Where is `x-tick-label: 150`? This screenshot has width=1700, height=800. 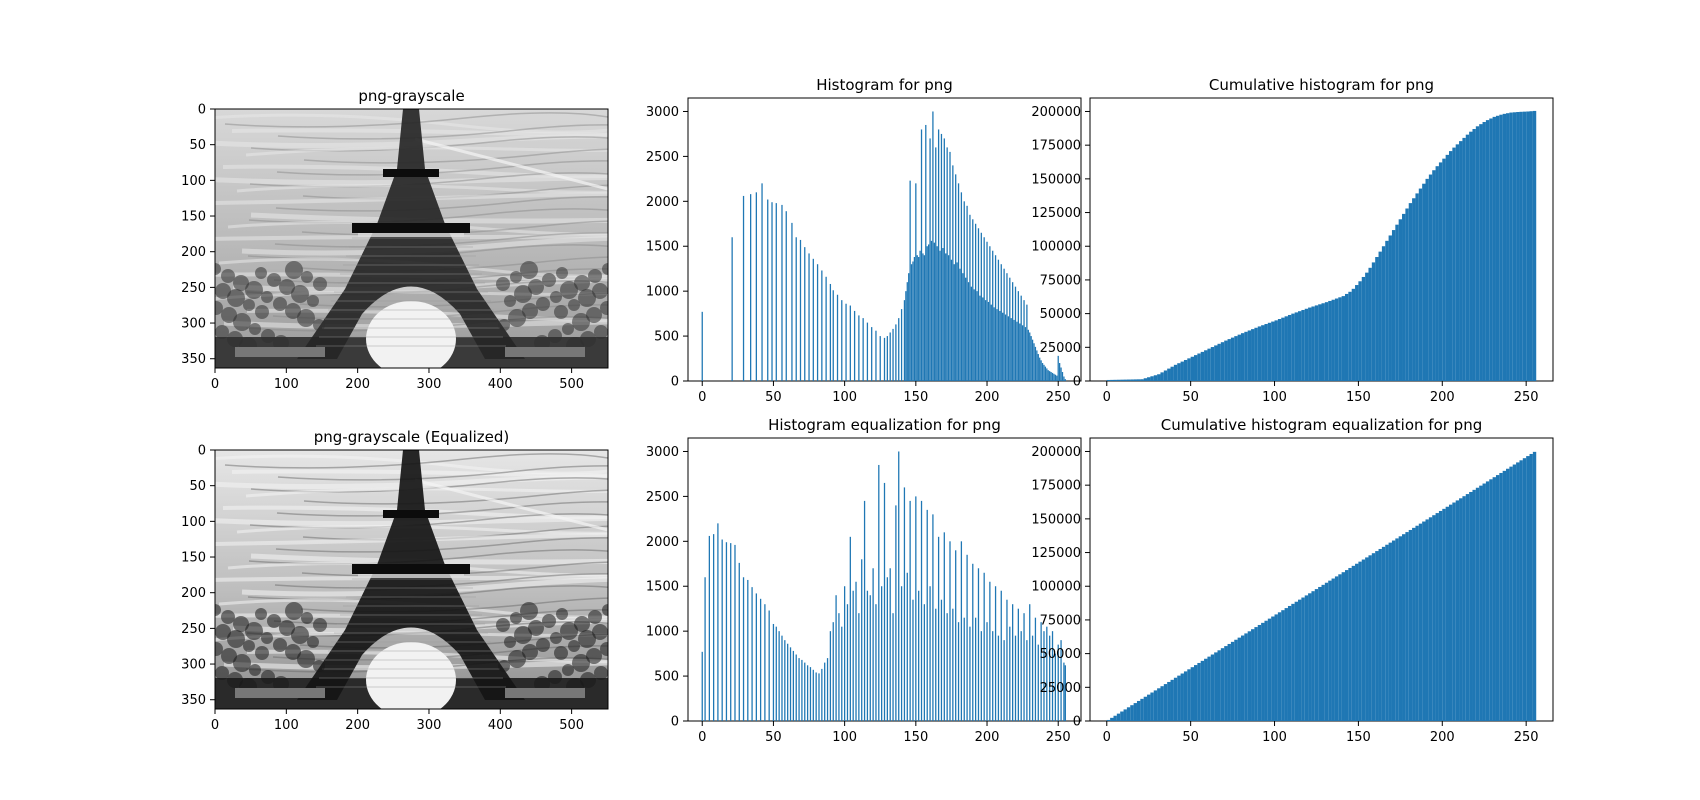
x-tick-label: 150 is located at coordinates (1358, 397).